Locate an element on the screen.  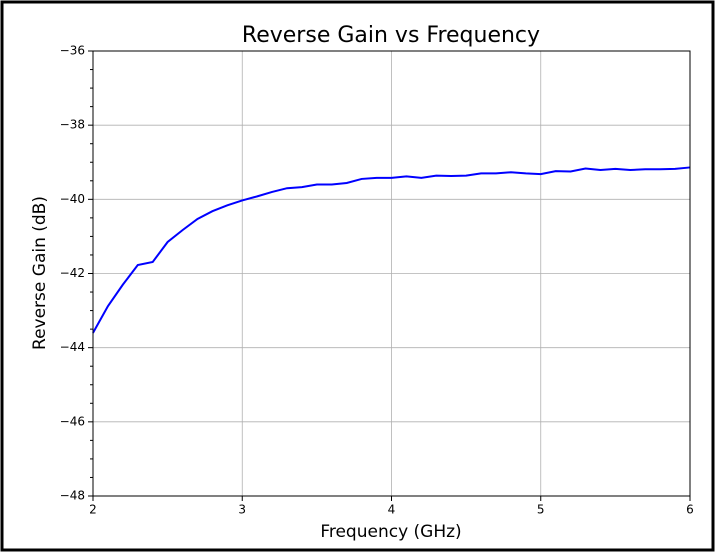
x-axis-label: Frequency (GHz) is located at coordinates (390, 532).